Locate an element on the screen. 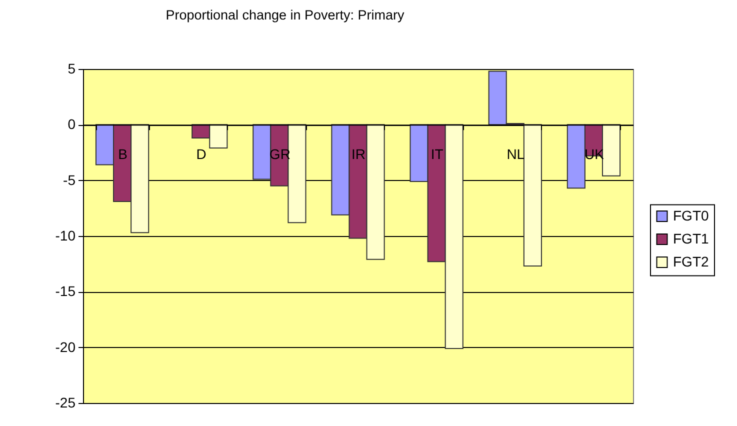  x-tick-label: D is located at coordinates (201, 154).